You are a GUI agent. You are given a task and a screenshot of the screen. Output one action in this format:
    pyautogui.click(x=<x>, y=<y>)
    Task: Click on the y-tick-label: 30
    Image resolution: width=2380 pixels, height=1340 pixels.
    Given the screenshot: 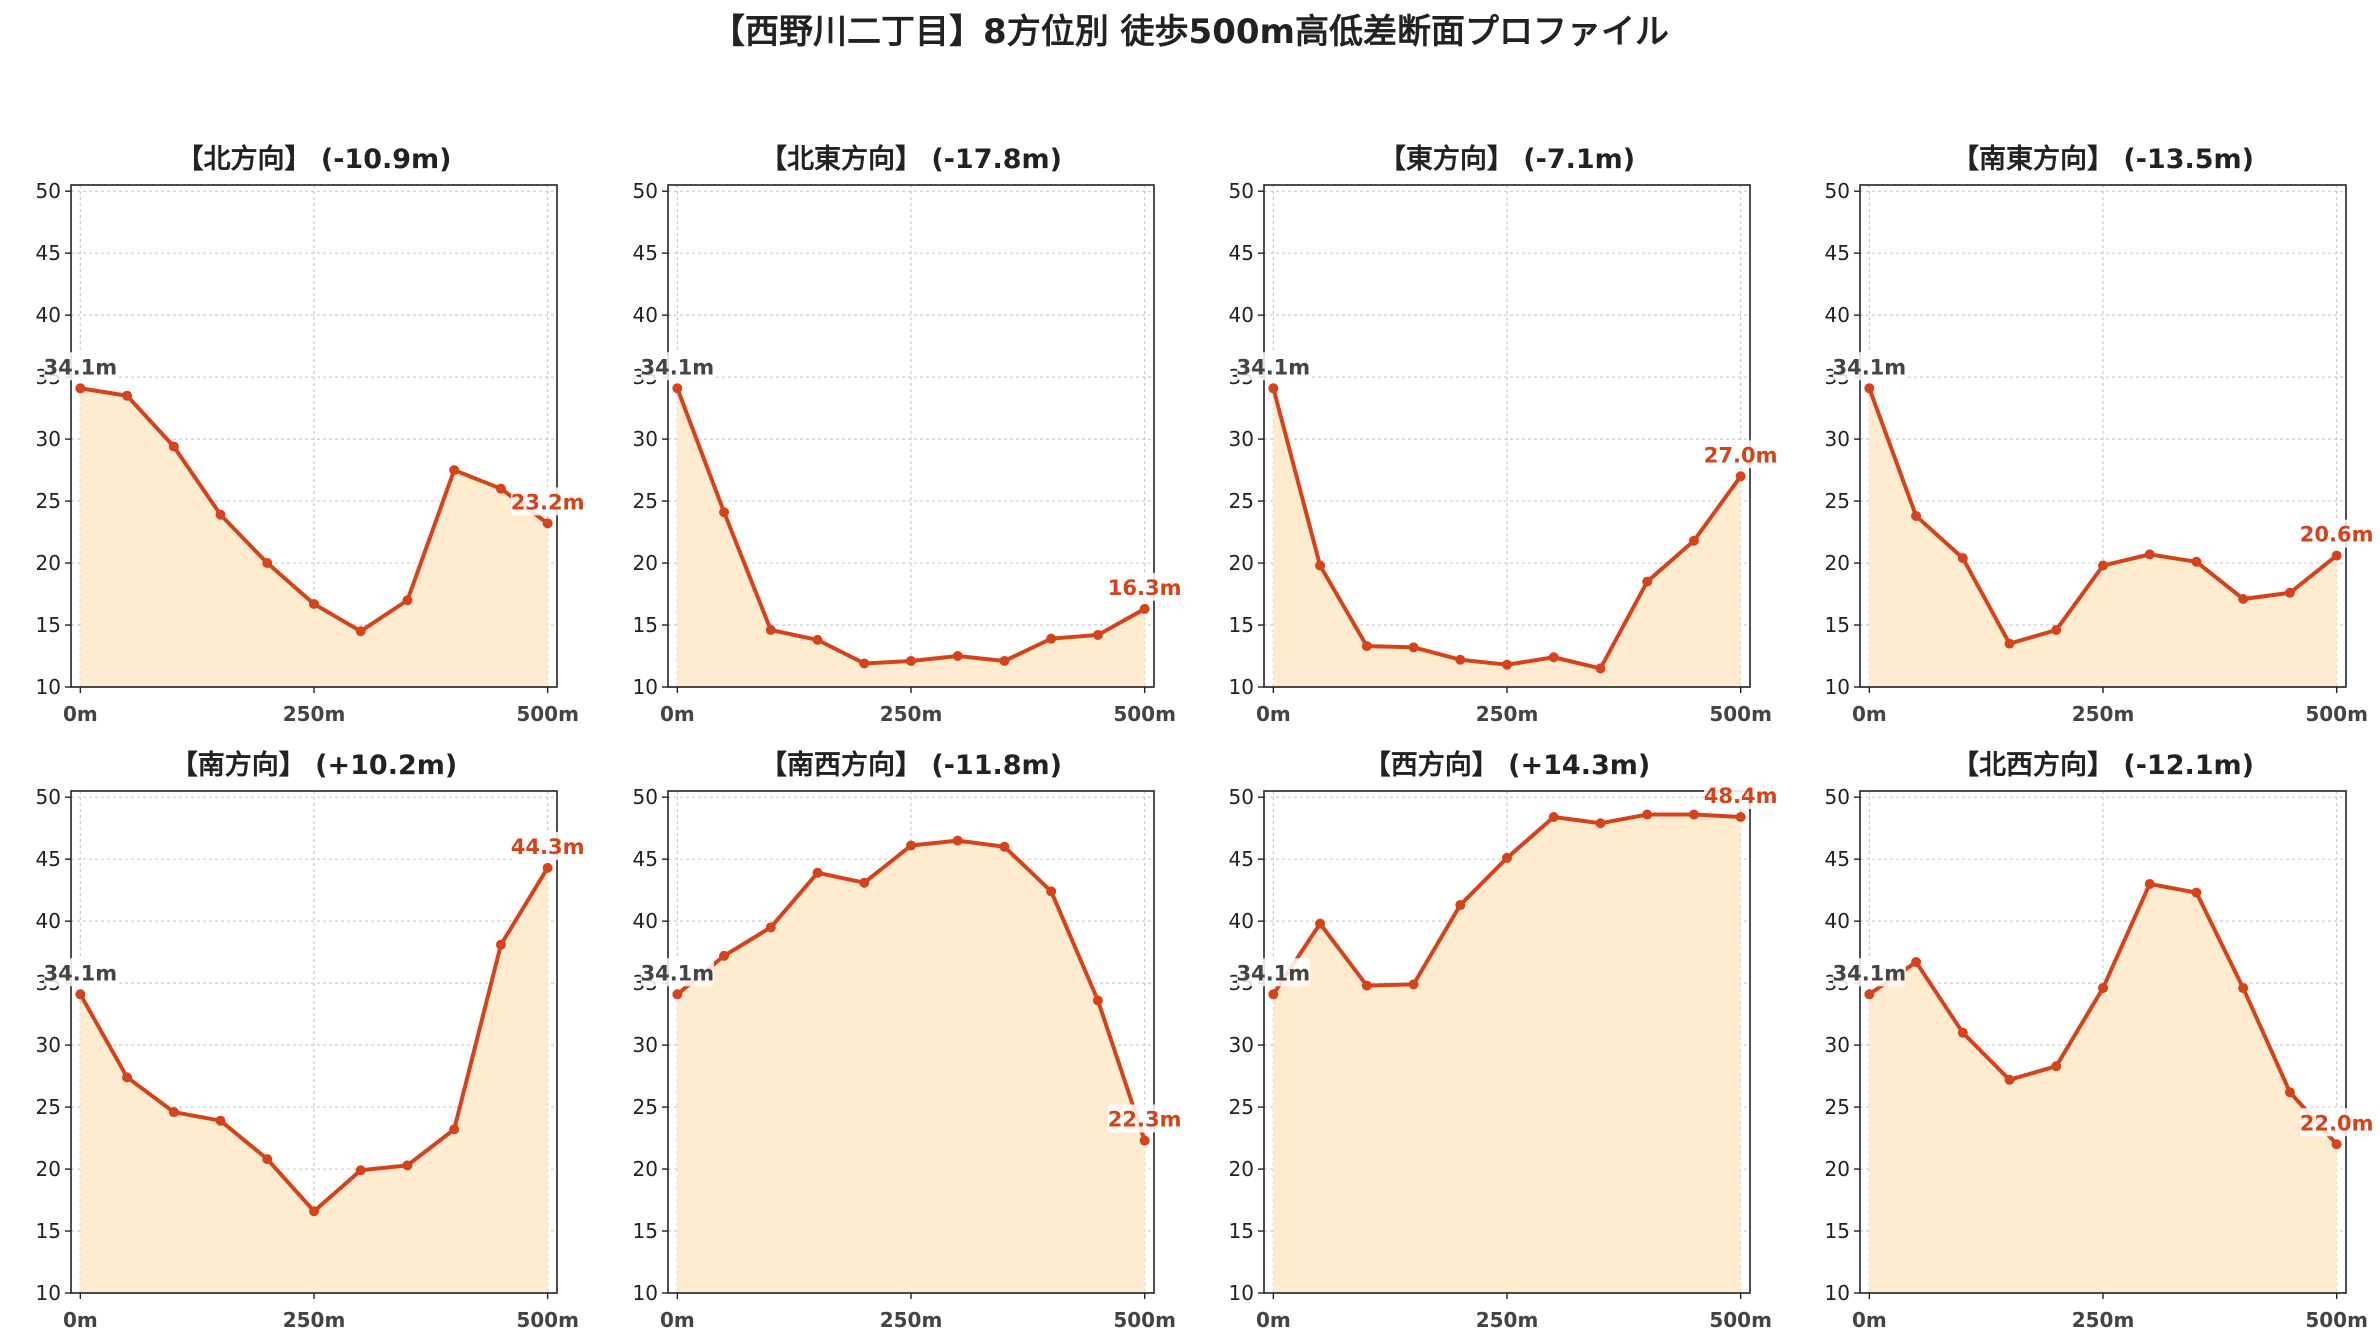 What is the action you would take?
    pyautogui.click(x=1241, y=1045)
    